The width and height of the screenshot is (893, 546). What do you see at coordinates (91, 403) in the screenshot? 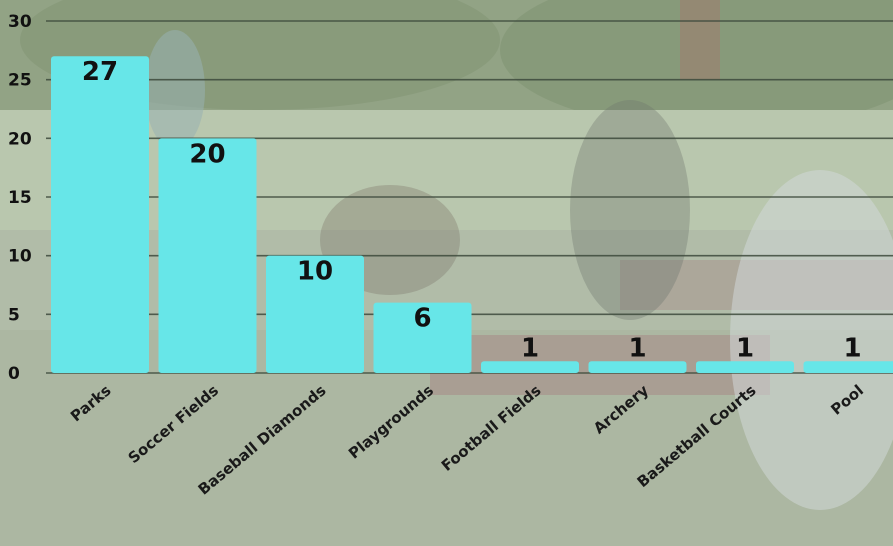
I see `x-tick-label: Parks` at bounding box center [91, 403].